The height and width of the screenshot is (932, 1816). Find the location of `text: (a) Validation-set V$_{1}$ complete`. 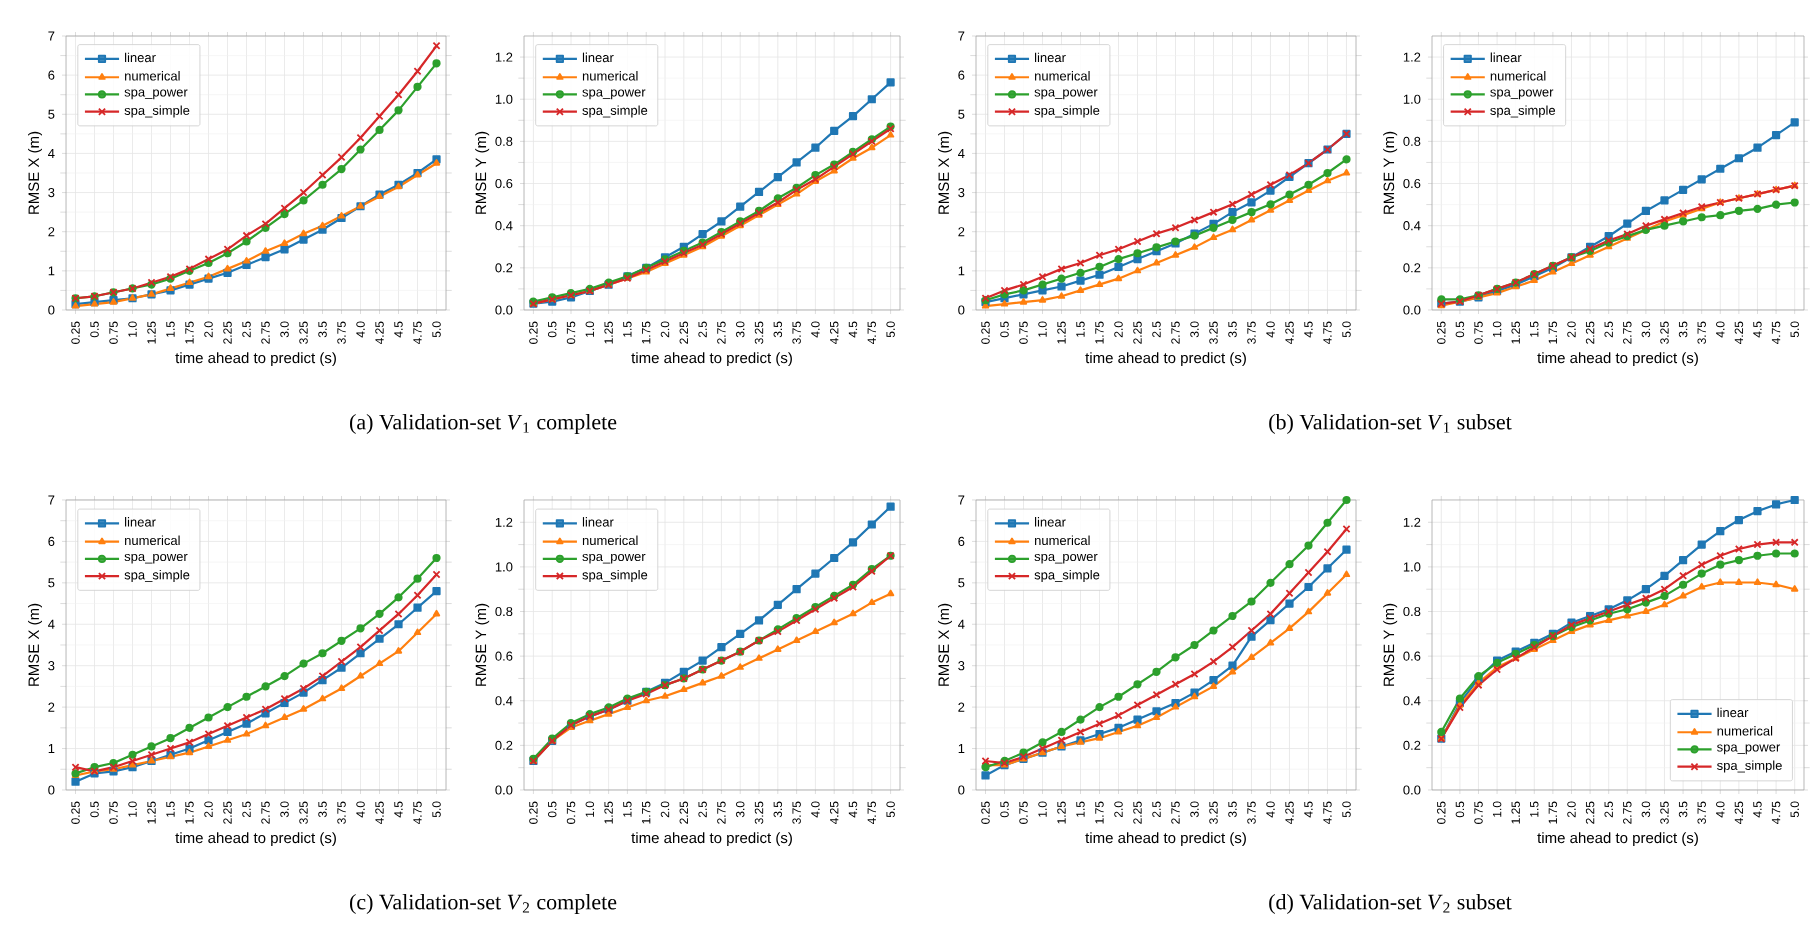

text: (a) Validation-set V$_{1}$ complete is located at coordinates (483, 424).